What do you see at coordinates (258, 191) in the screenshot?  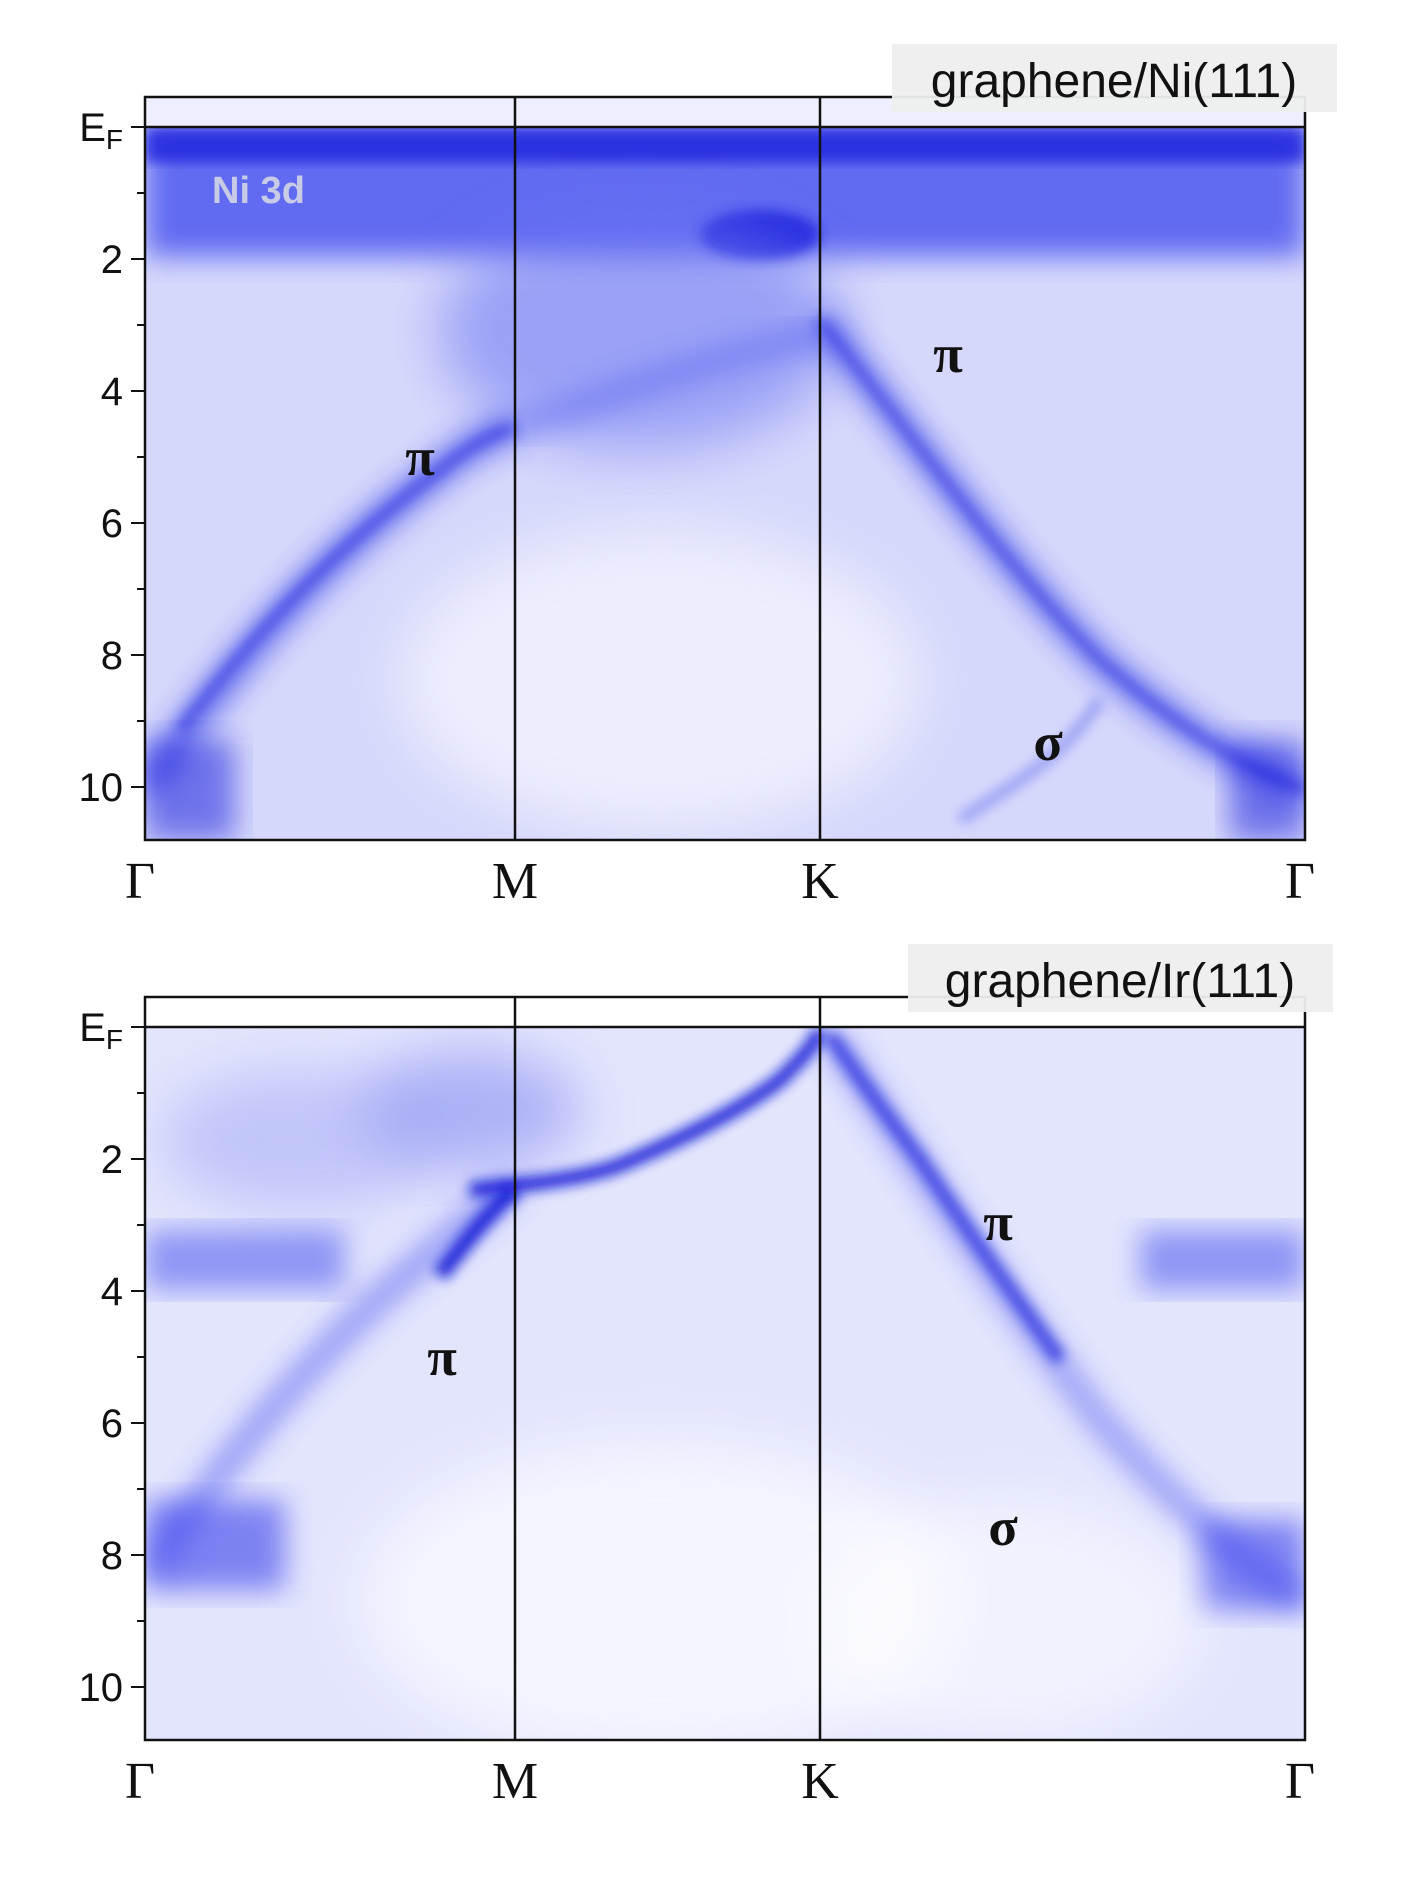 I see `annotation-ni3d: Ni 3d` at bounding box center [258, 191].